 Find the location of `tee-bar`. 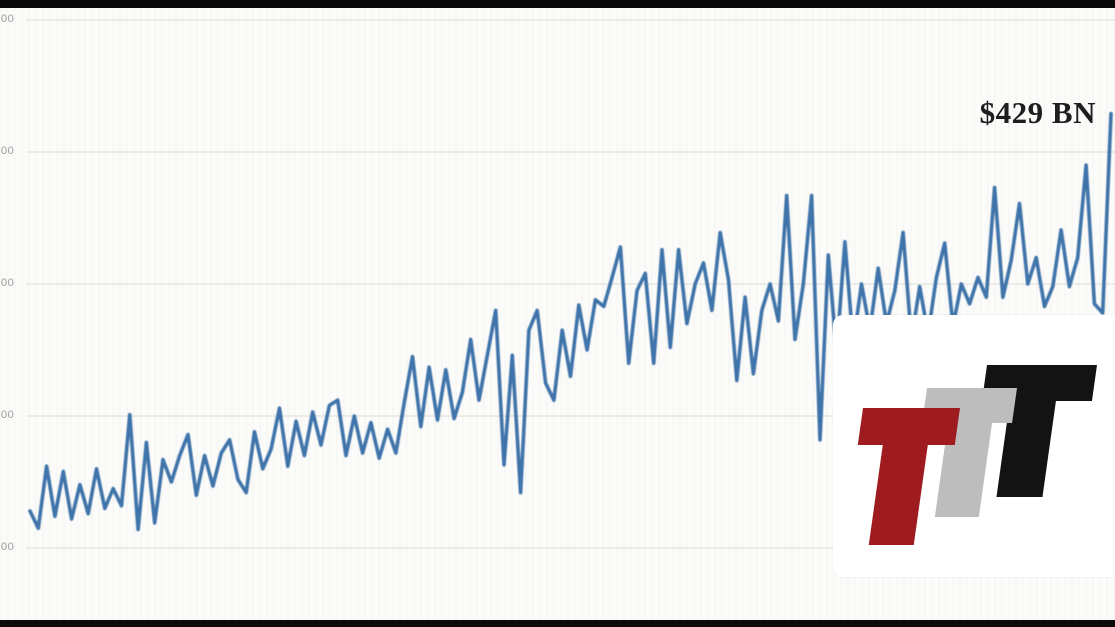

tee-bar is located at coordinates (908, 426).